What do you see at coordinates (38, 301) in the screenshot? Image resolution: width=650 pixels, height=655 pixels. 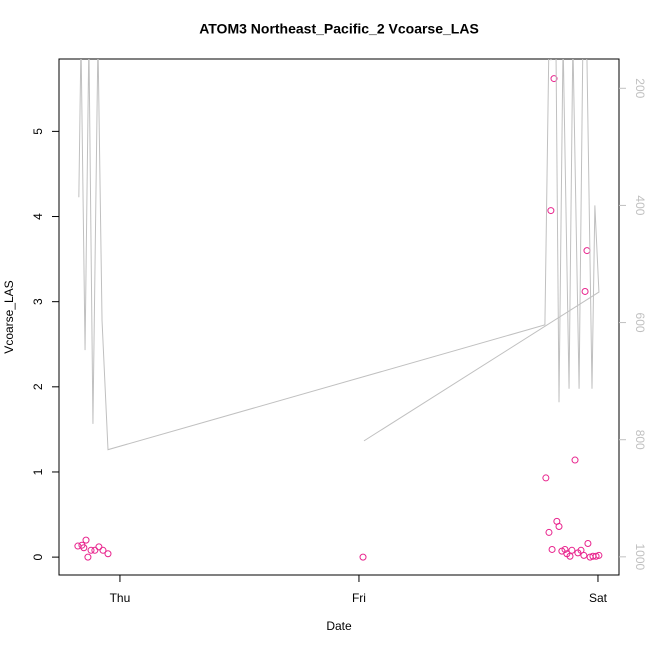 I see `y-tick-label: 3` at bounding box center [38, 301].